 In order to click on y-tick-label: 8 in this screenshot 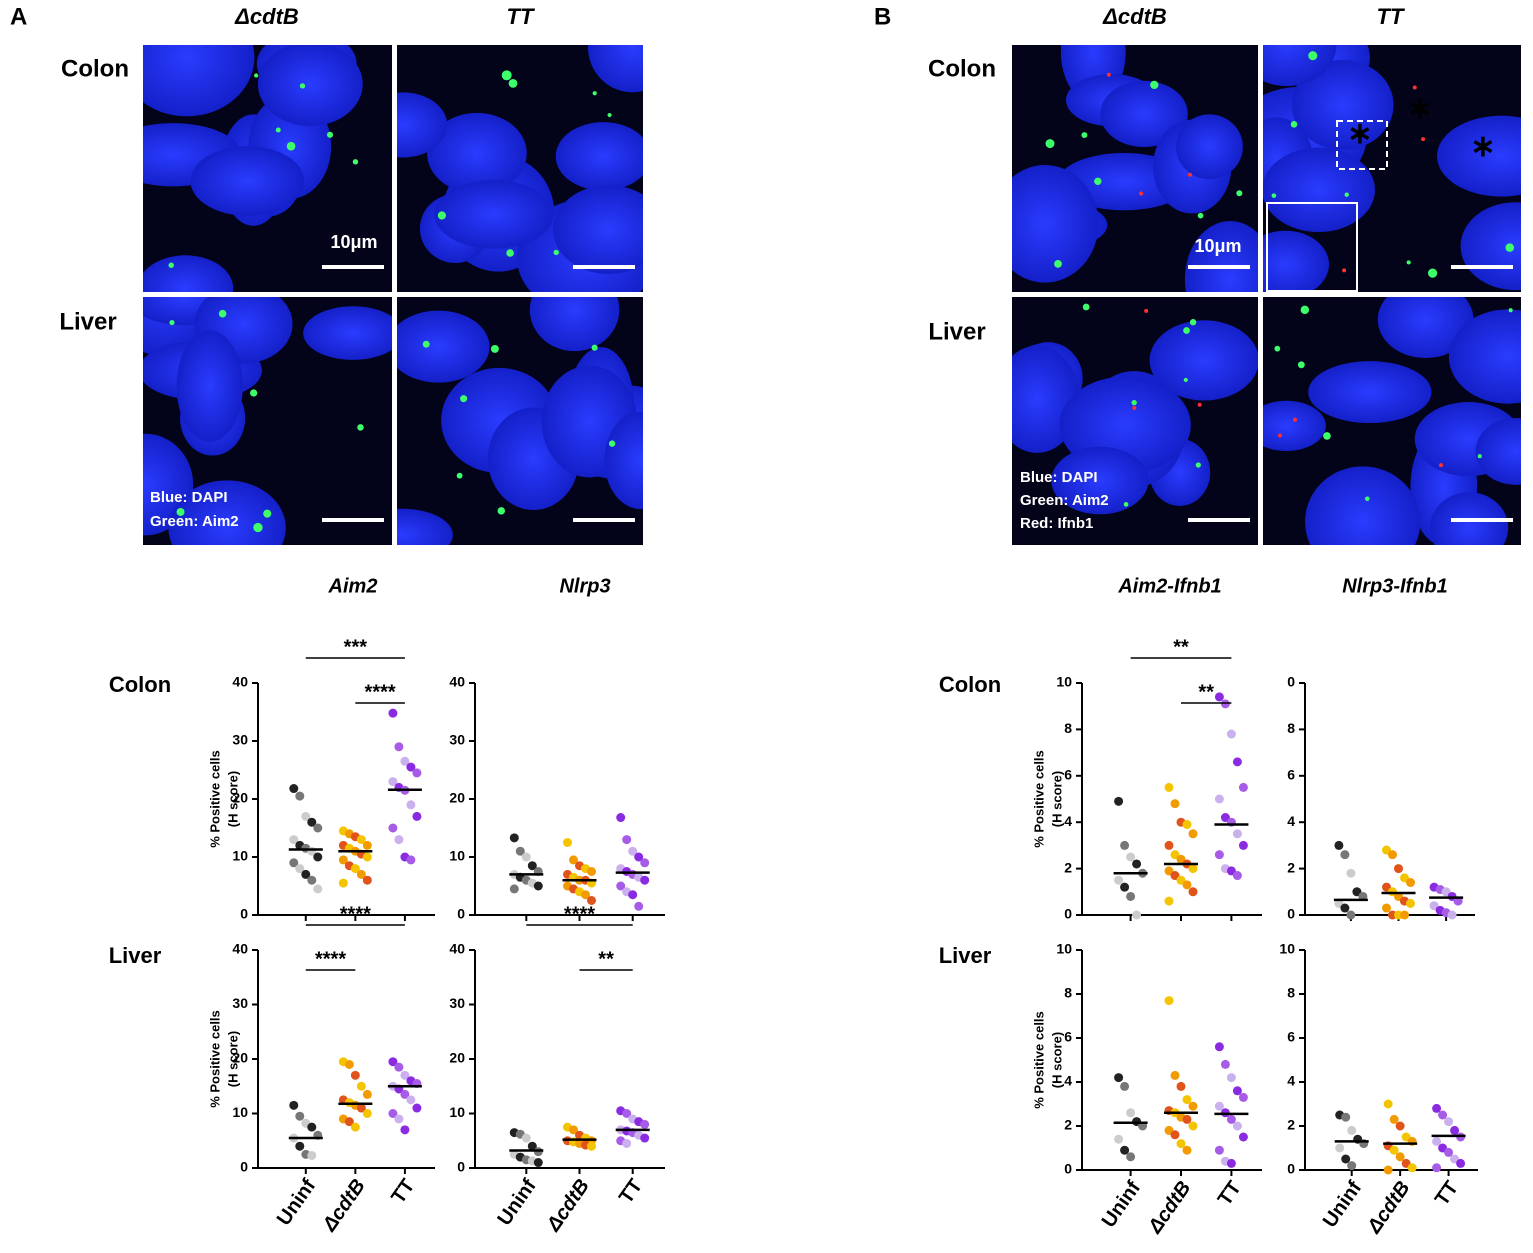, I will do `click(1291, 993)`.